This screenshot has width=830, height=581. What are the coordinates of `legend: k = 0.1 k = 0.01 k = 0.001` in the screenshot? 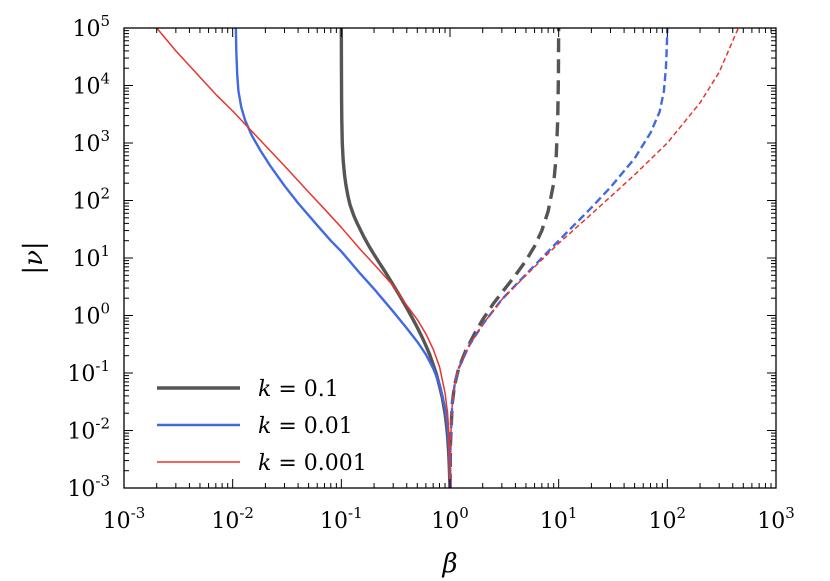 It's located at (262, 426).